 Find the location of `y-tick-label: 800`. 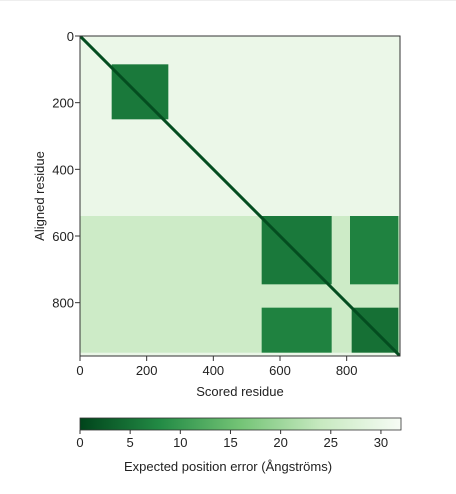

y-tick-label: 800 is located at coordinates (63, 303).